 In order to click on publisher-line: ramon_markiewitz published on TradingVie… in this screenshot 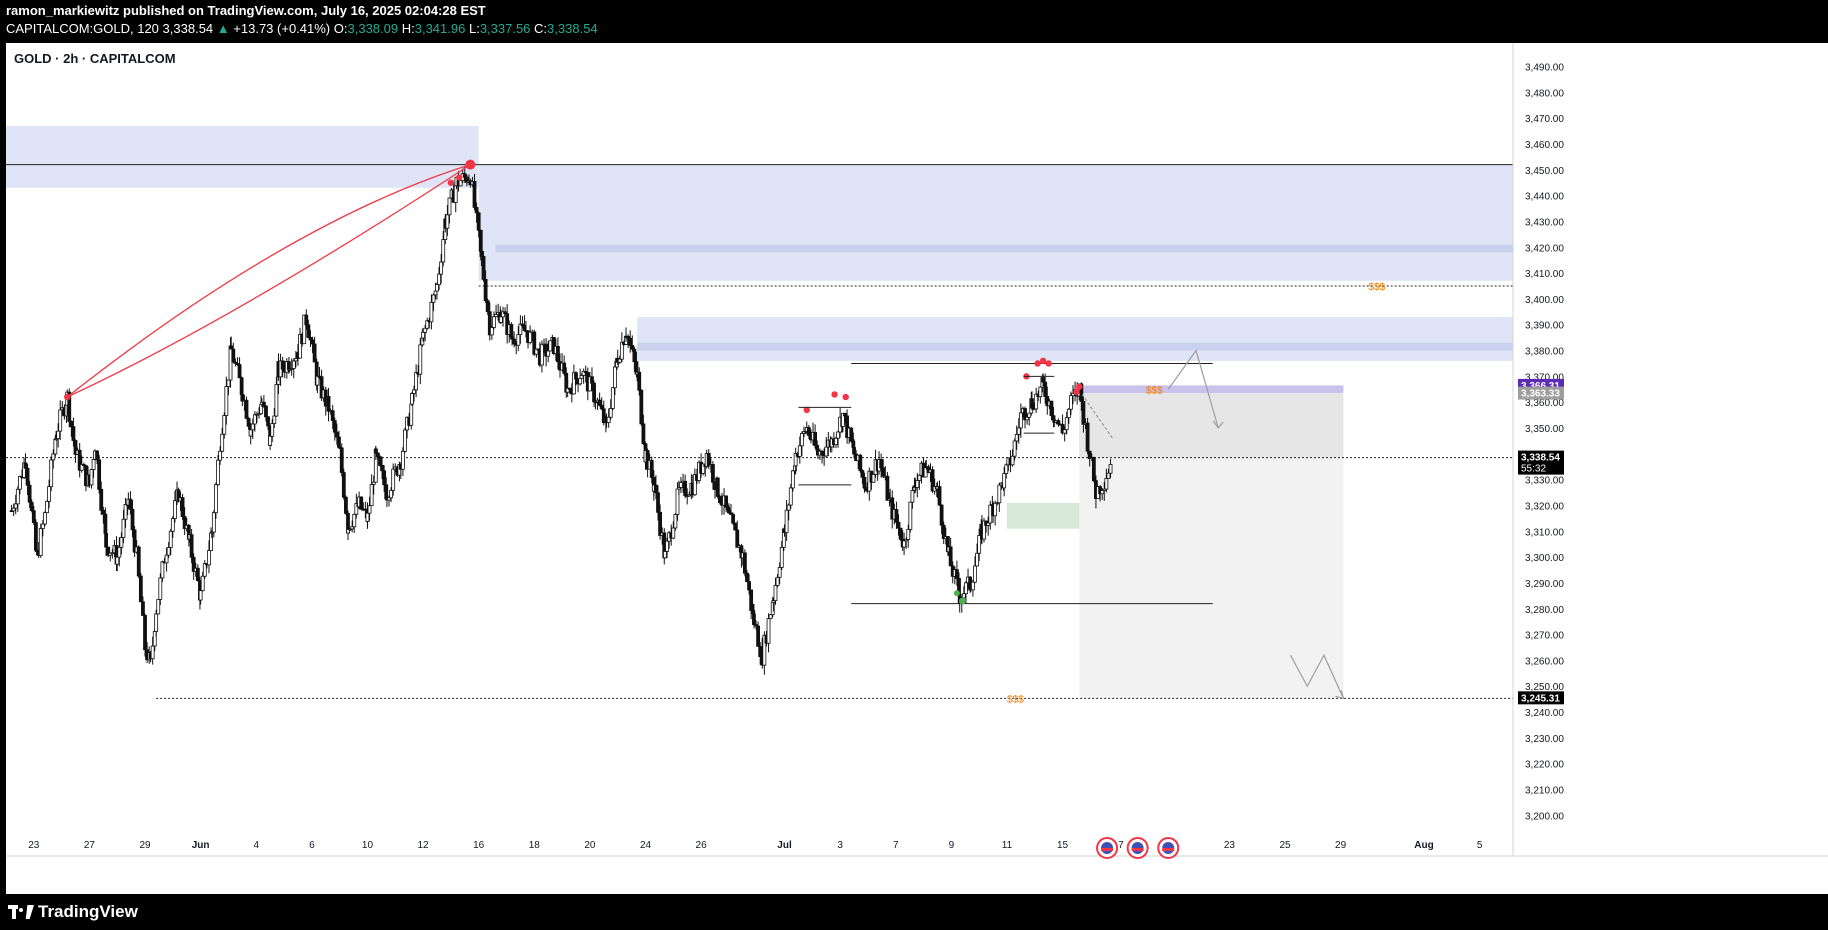, I will do `click(246, 10)`.